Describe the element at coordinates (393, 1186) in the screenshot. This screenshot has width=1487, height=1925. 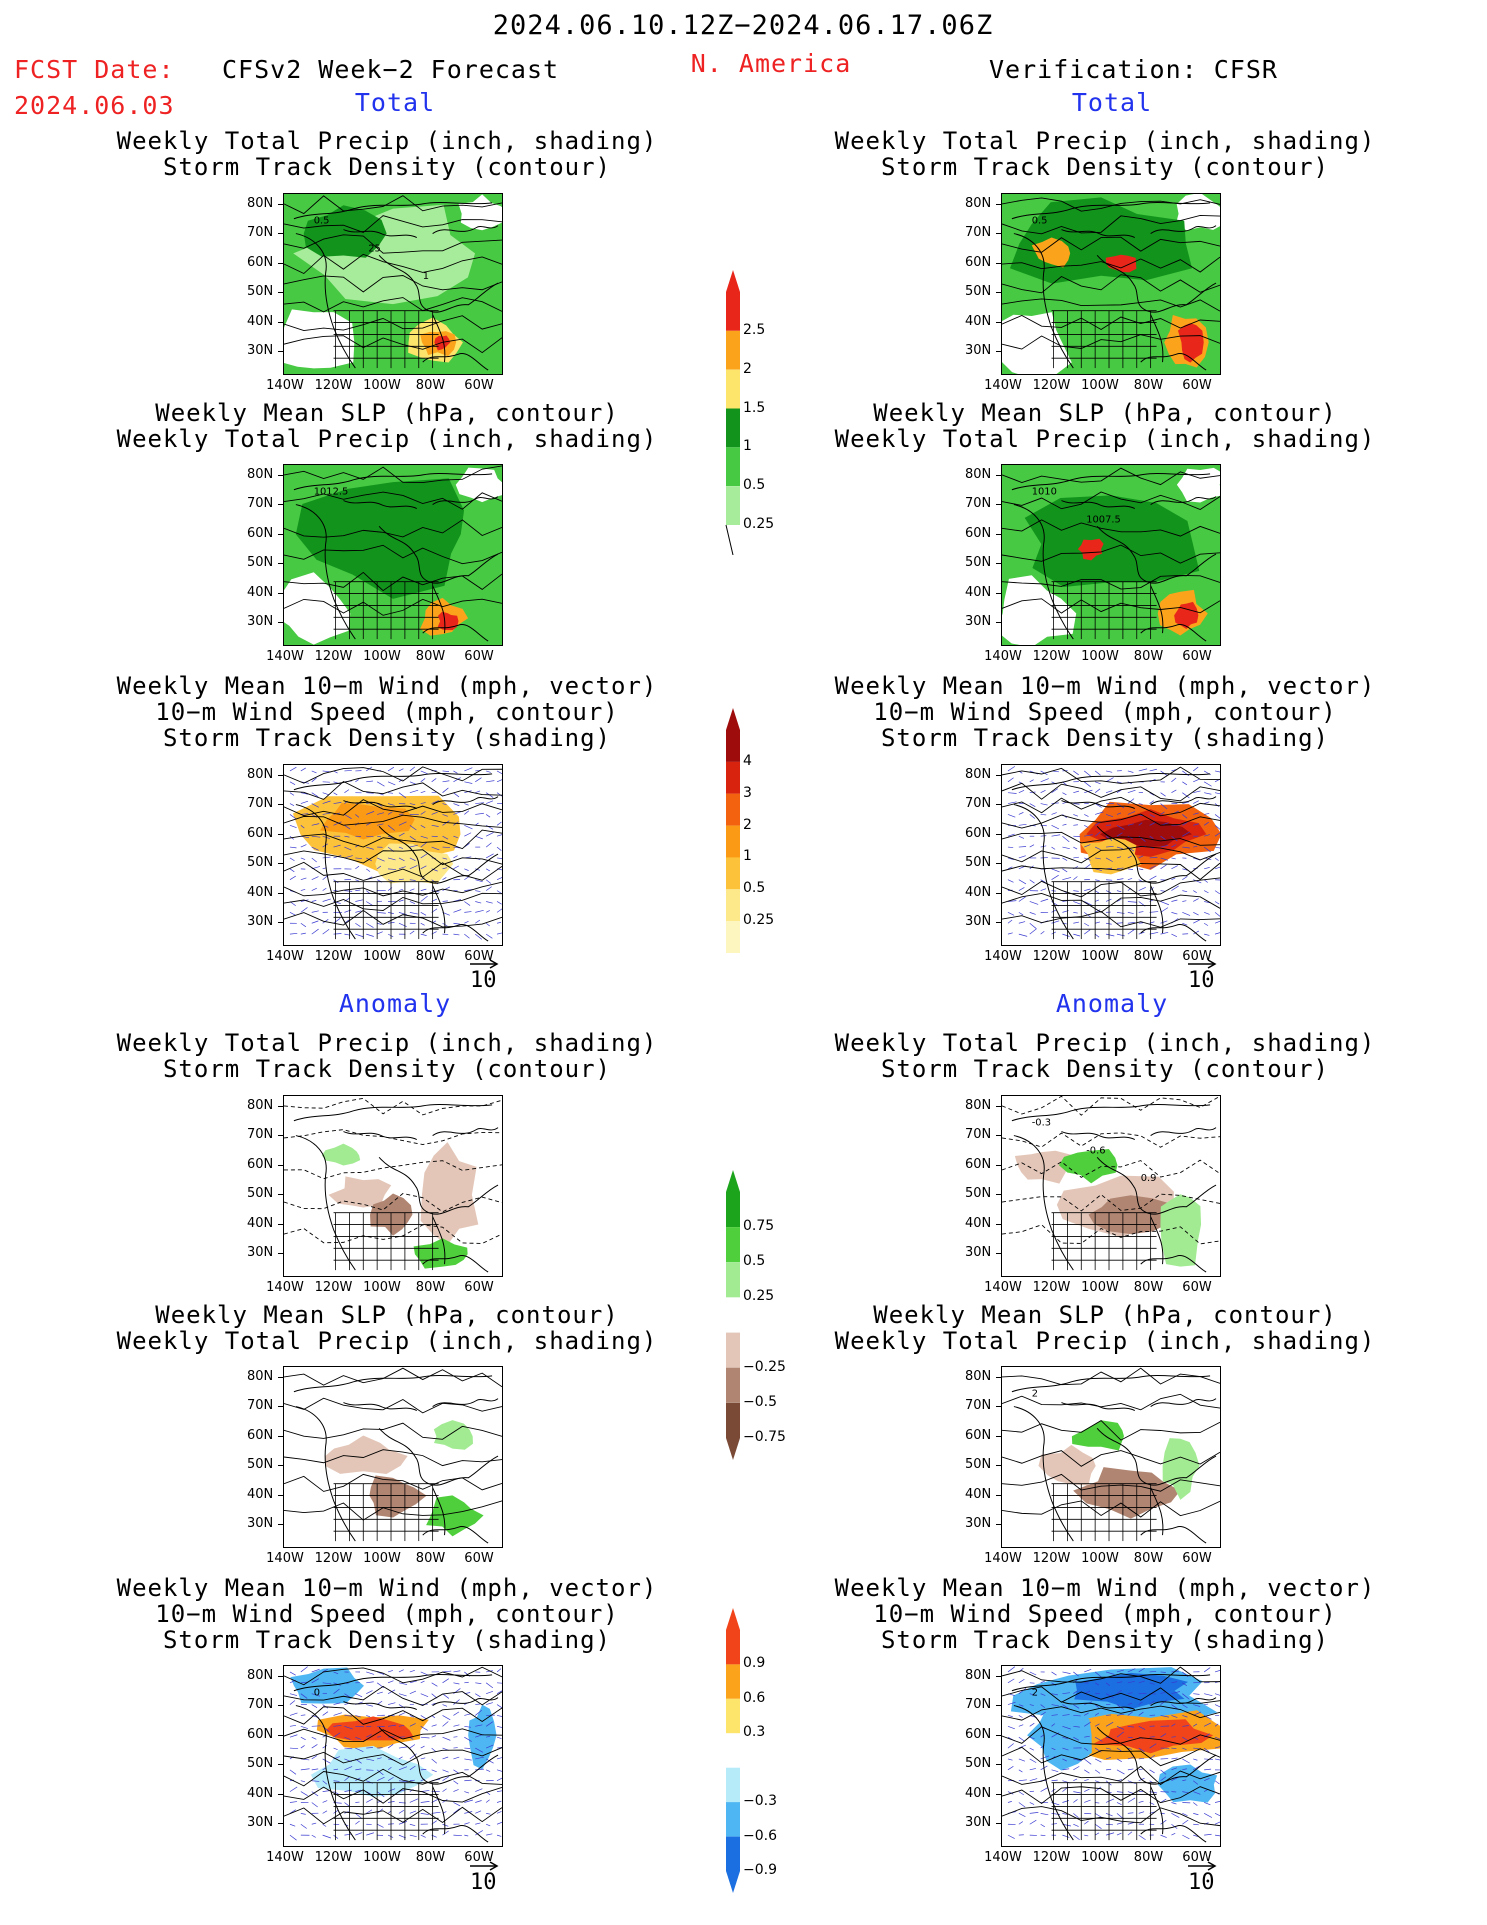
I see `map-fc-precip-anom` at that location.